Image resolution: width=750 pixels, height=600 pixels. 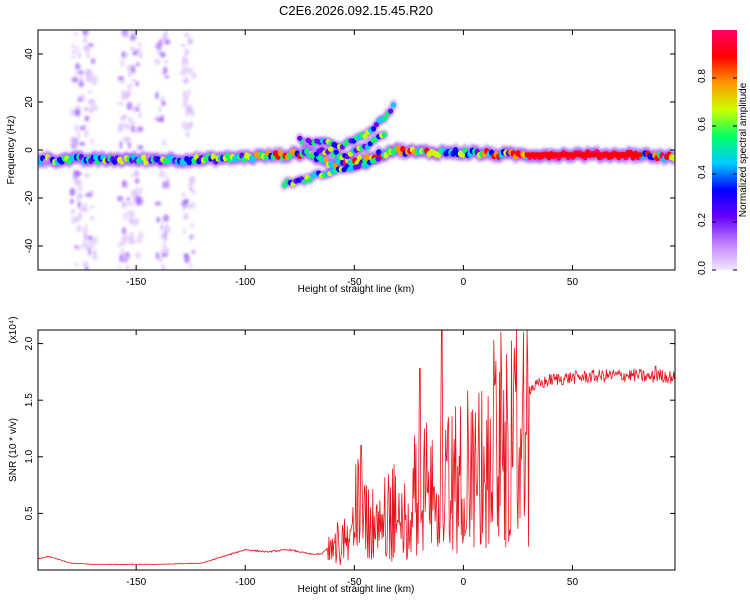 What do you see at coordinates (136, 582) in the screenshot?
I see `snr-x-tick-label-0: -150` at bounding box center [136, 582].